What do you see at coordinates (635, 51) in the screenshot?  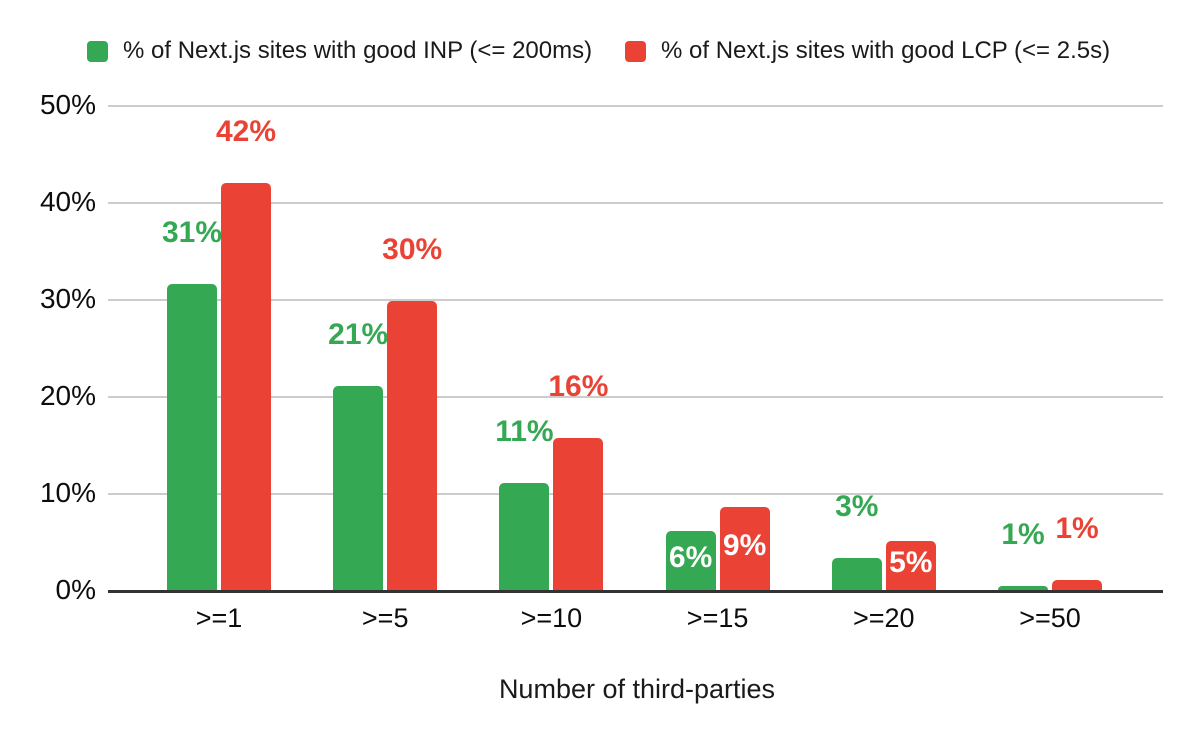 I see `lcp-legend-swatch-icon` at bounding box center [635, 51].